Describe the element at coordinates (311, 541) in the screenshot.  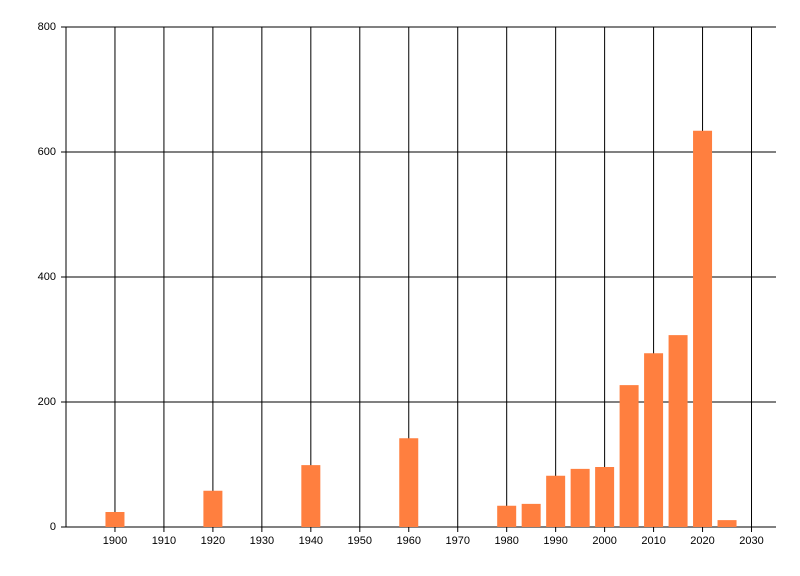
I see `x-tick-label: 1940` at that location.